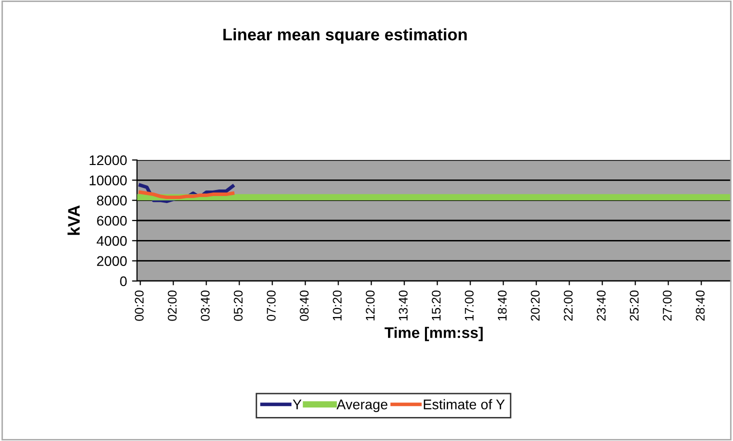 The height and width of the screenshot is (441, 733). Describe the element at coordinates (112, 221) in the screenshot. I see `y-tick-label: 6000` at that location.